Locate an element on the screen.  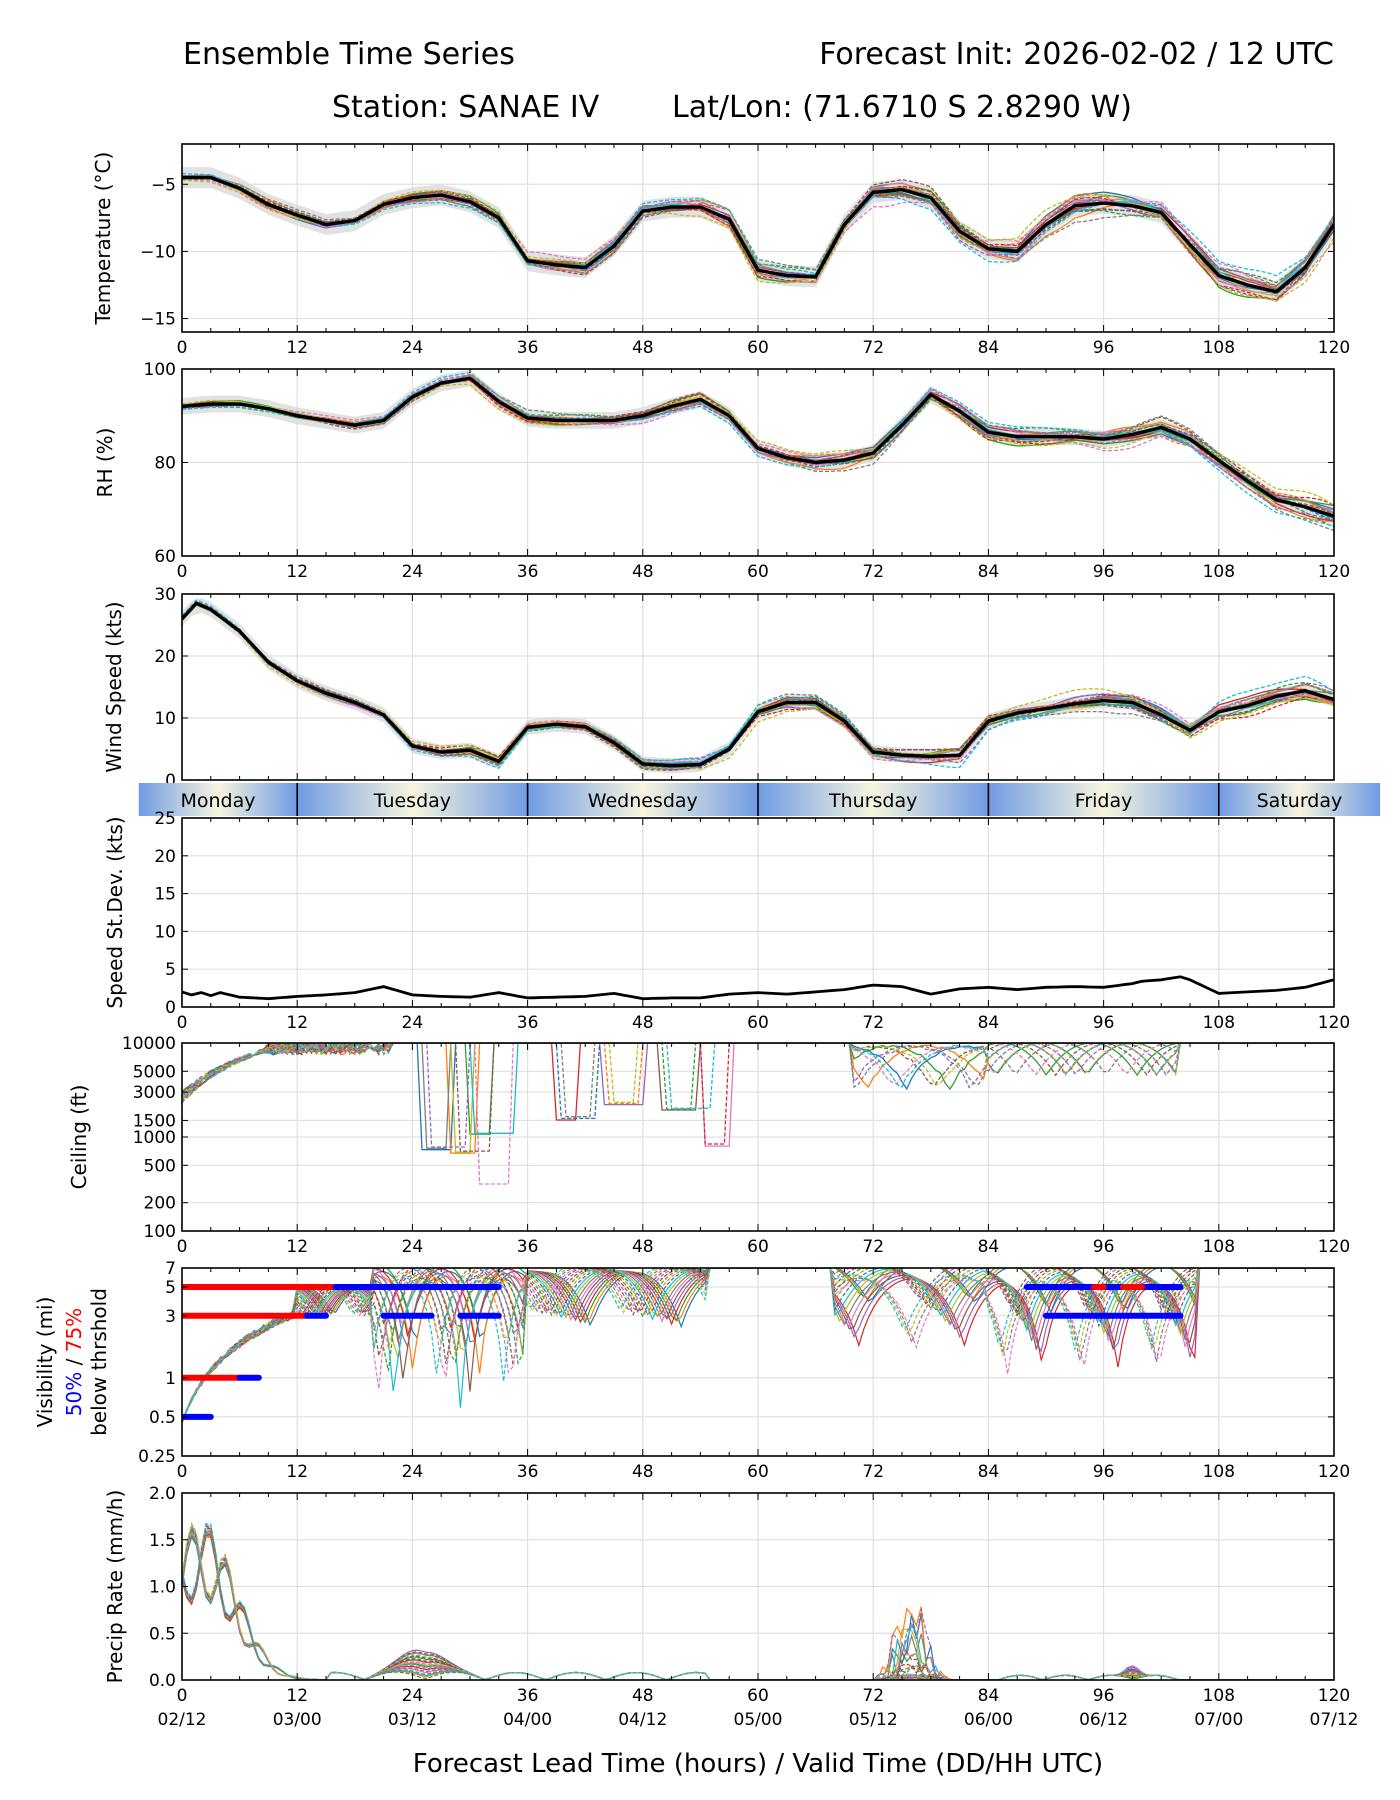
precip-x-tick-label: 24 is located at coordinates (413, 1696).